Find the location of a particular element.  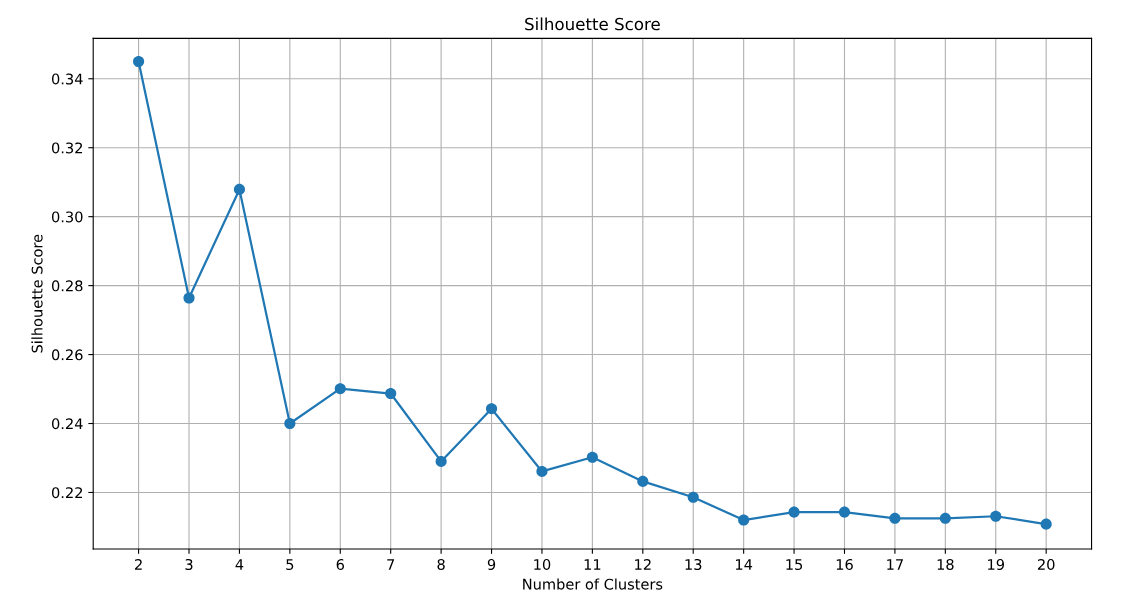

x-tick-label: 9 is located at coordinates (491, 564).